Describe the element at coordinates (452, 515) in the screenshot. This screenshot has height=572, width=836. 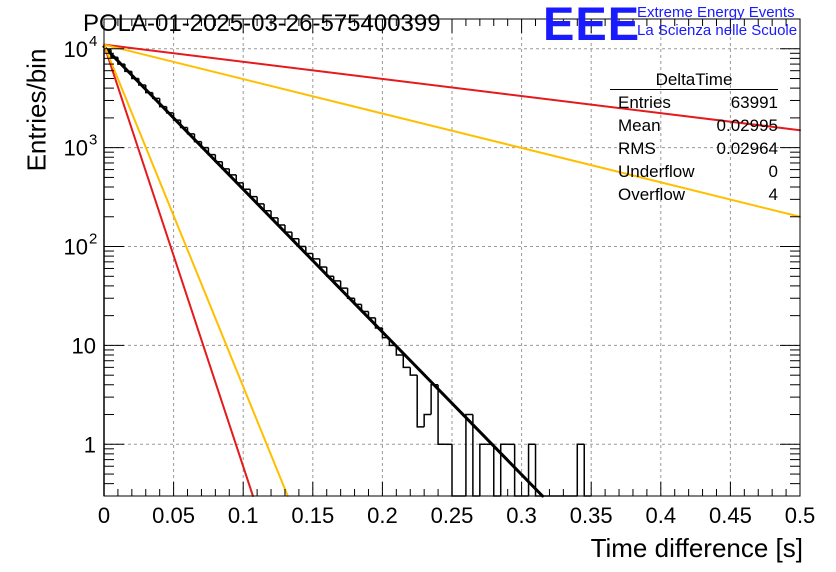
I see `x-tick-label: 0.25` at that location.